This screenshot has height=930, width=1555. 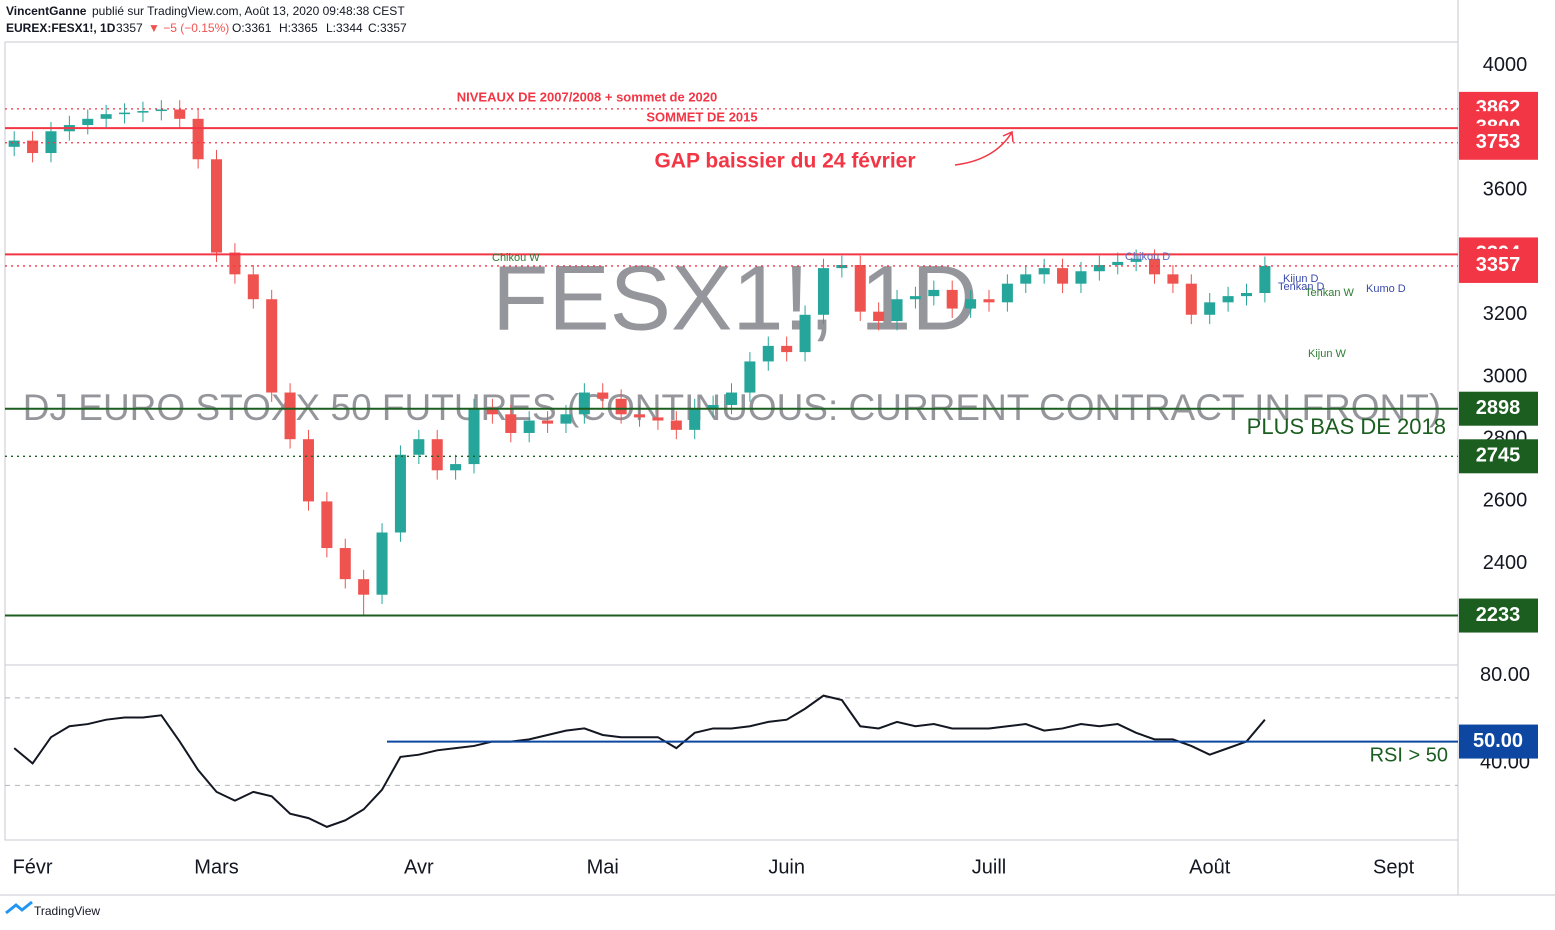 What do you see at coordinates (1505, 563) in the screenshot?
I see `y-tick-label: 2400` at bounding box center [1505, 563].